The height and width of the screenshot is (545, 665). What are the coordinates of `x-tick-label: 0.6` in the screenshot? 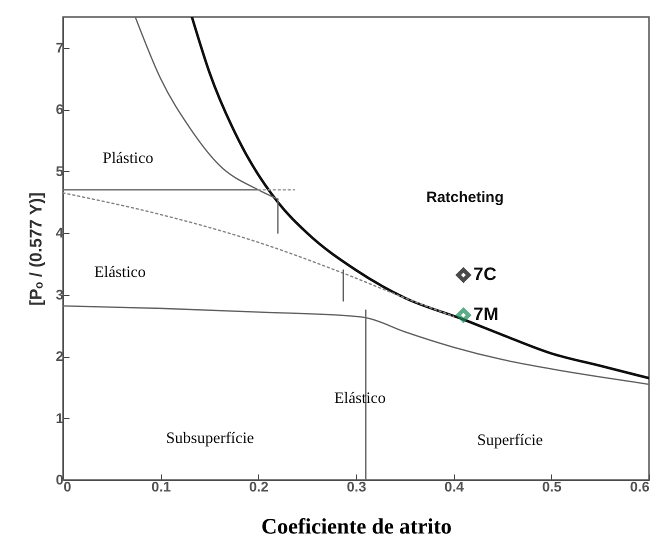 It's located at (640, 486).